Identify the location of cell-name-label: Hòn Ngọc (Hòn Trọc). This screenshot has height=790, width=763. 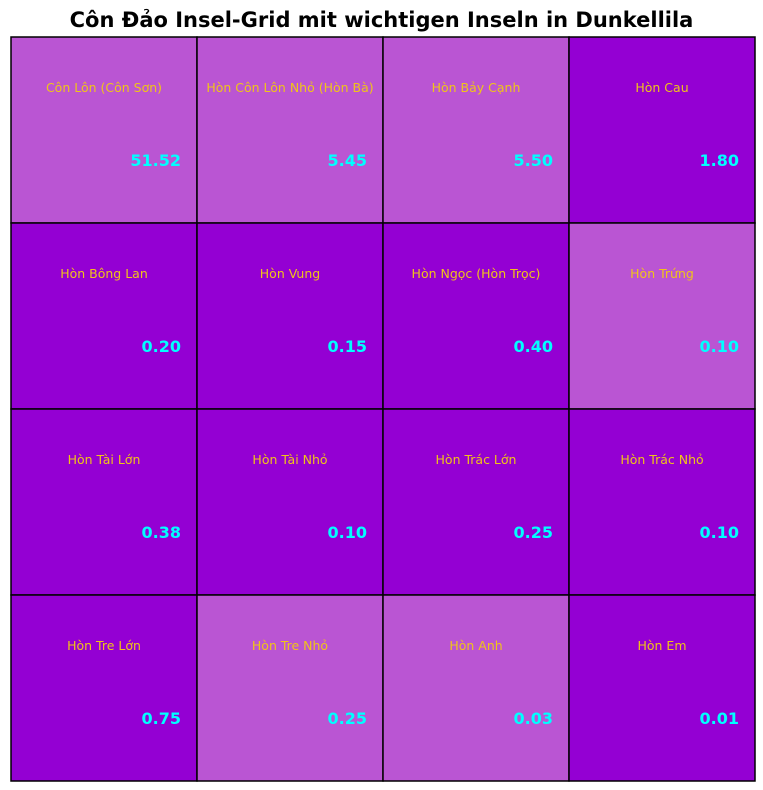
(476, 273).